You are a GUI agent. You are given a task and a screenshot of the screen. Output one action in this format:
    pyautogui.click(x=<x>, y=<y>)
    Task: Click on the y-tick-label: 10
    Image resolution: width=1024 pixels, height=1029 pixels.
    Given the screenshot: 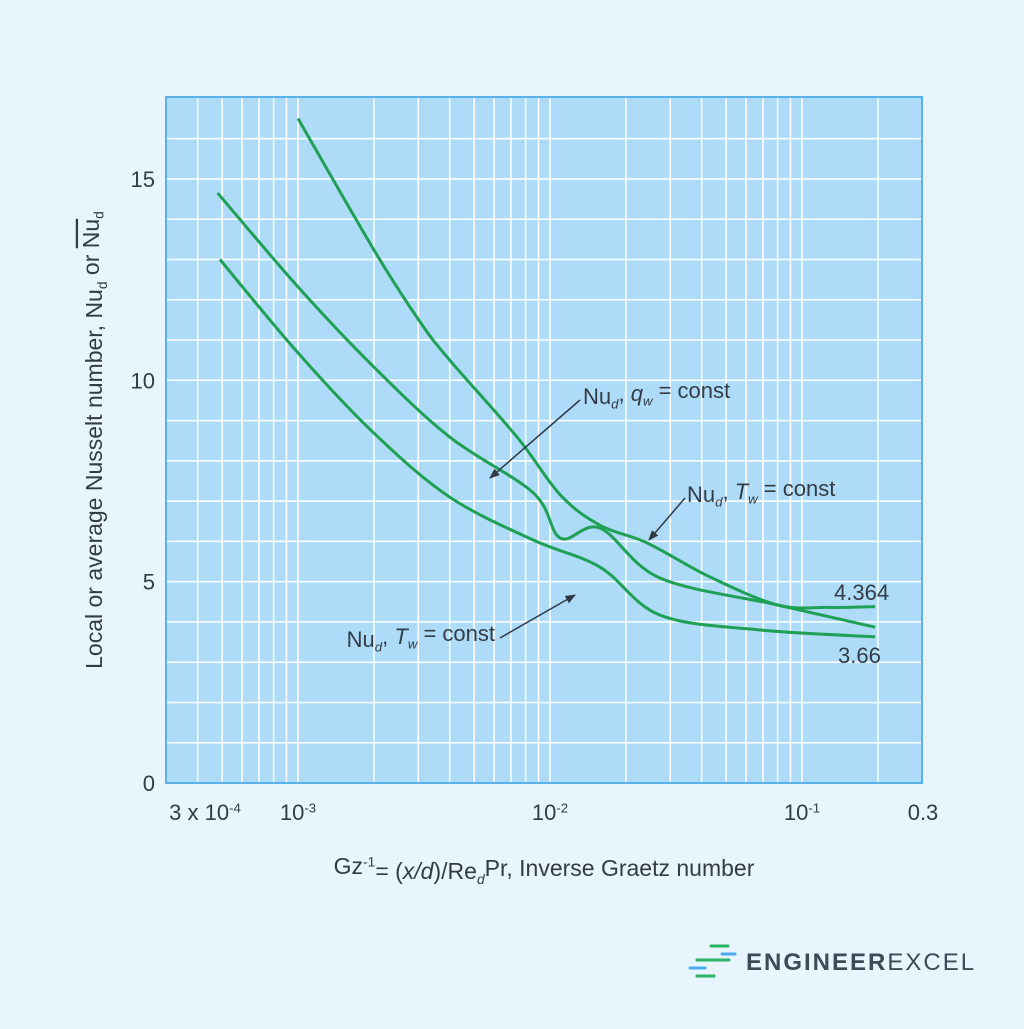 What is the action you would take?
    pyautogui.click(x=143, y=380)
    